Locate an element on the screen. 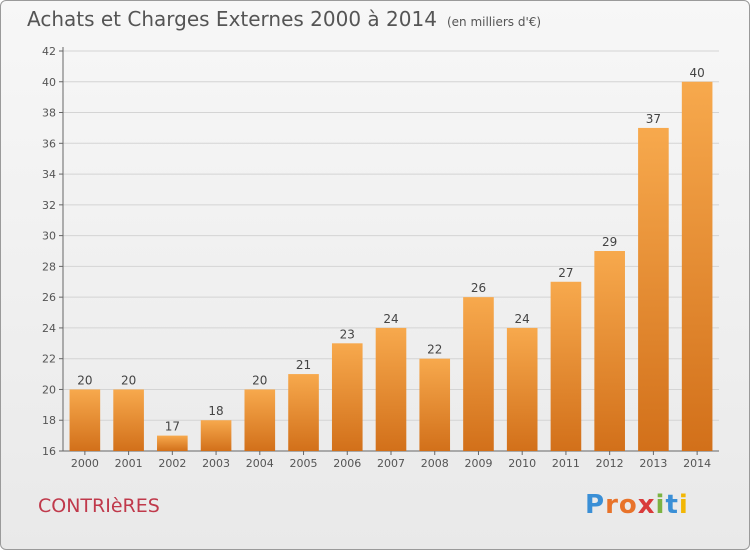 The image size is (750, 550). value-label-2011: 27 is located at coordinates (565, 273).